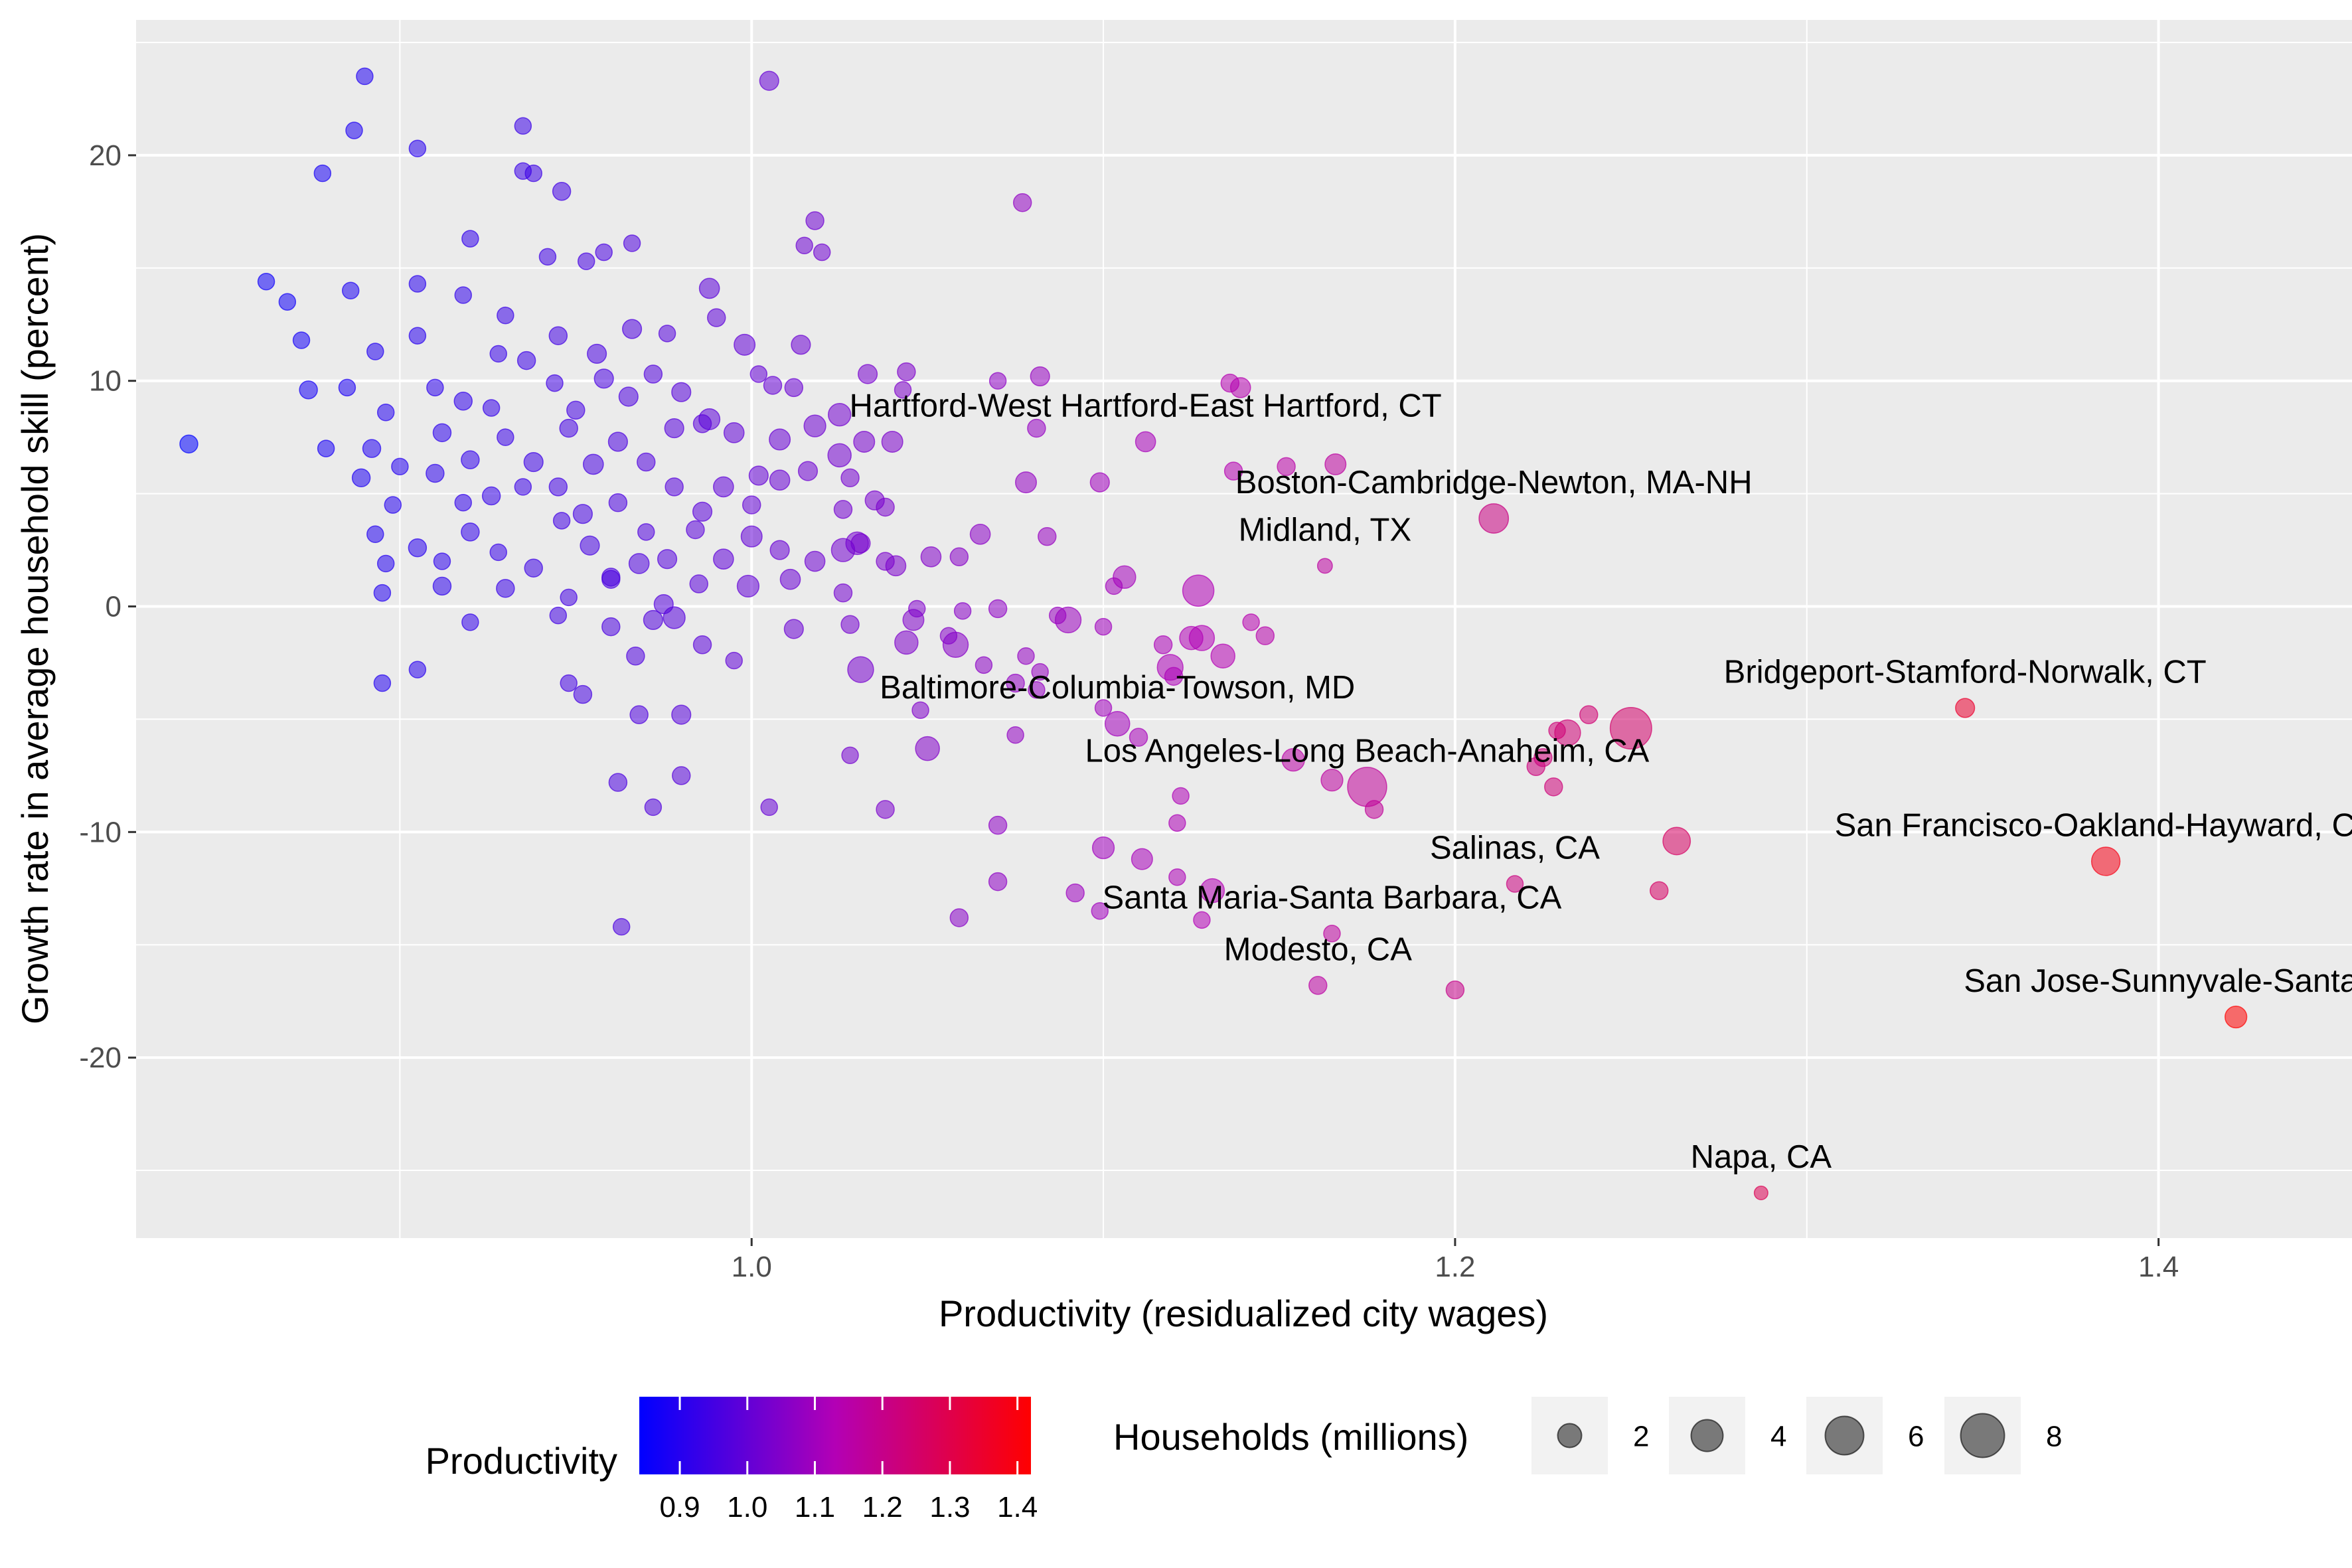 This screenshot has width=2352, height=1568. Describe the element at coordinates (100, 1058) in the screenshot. I see `y-tick-label: -20` at that location.